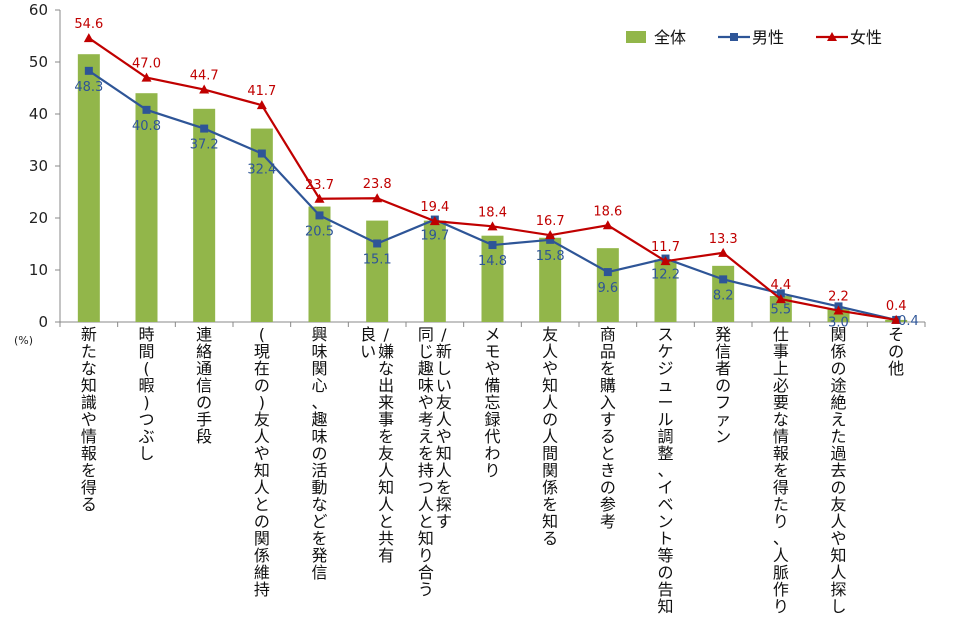  I want to click on category-char: ン, so click(723, 436).